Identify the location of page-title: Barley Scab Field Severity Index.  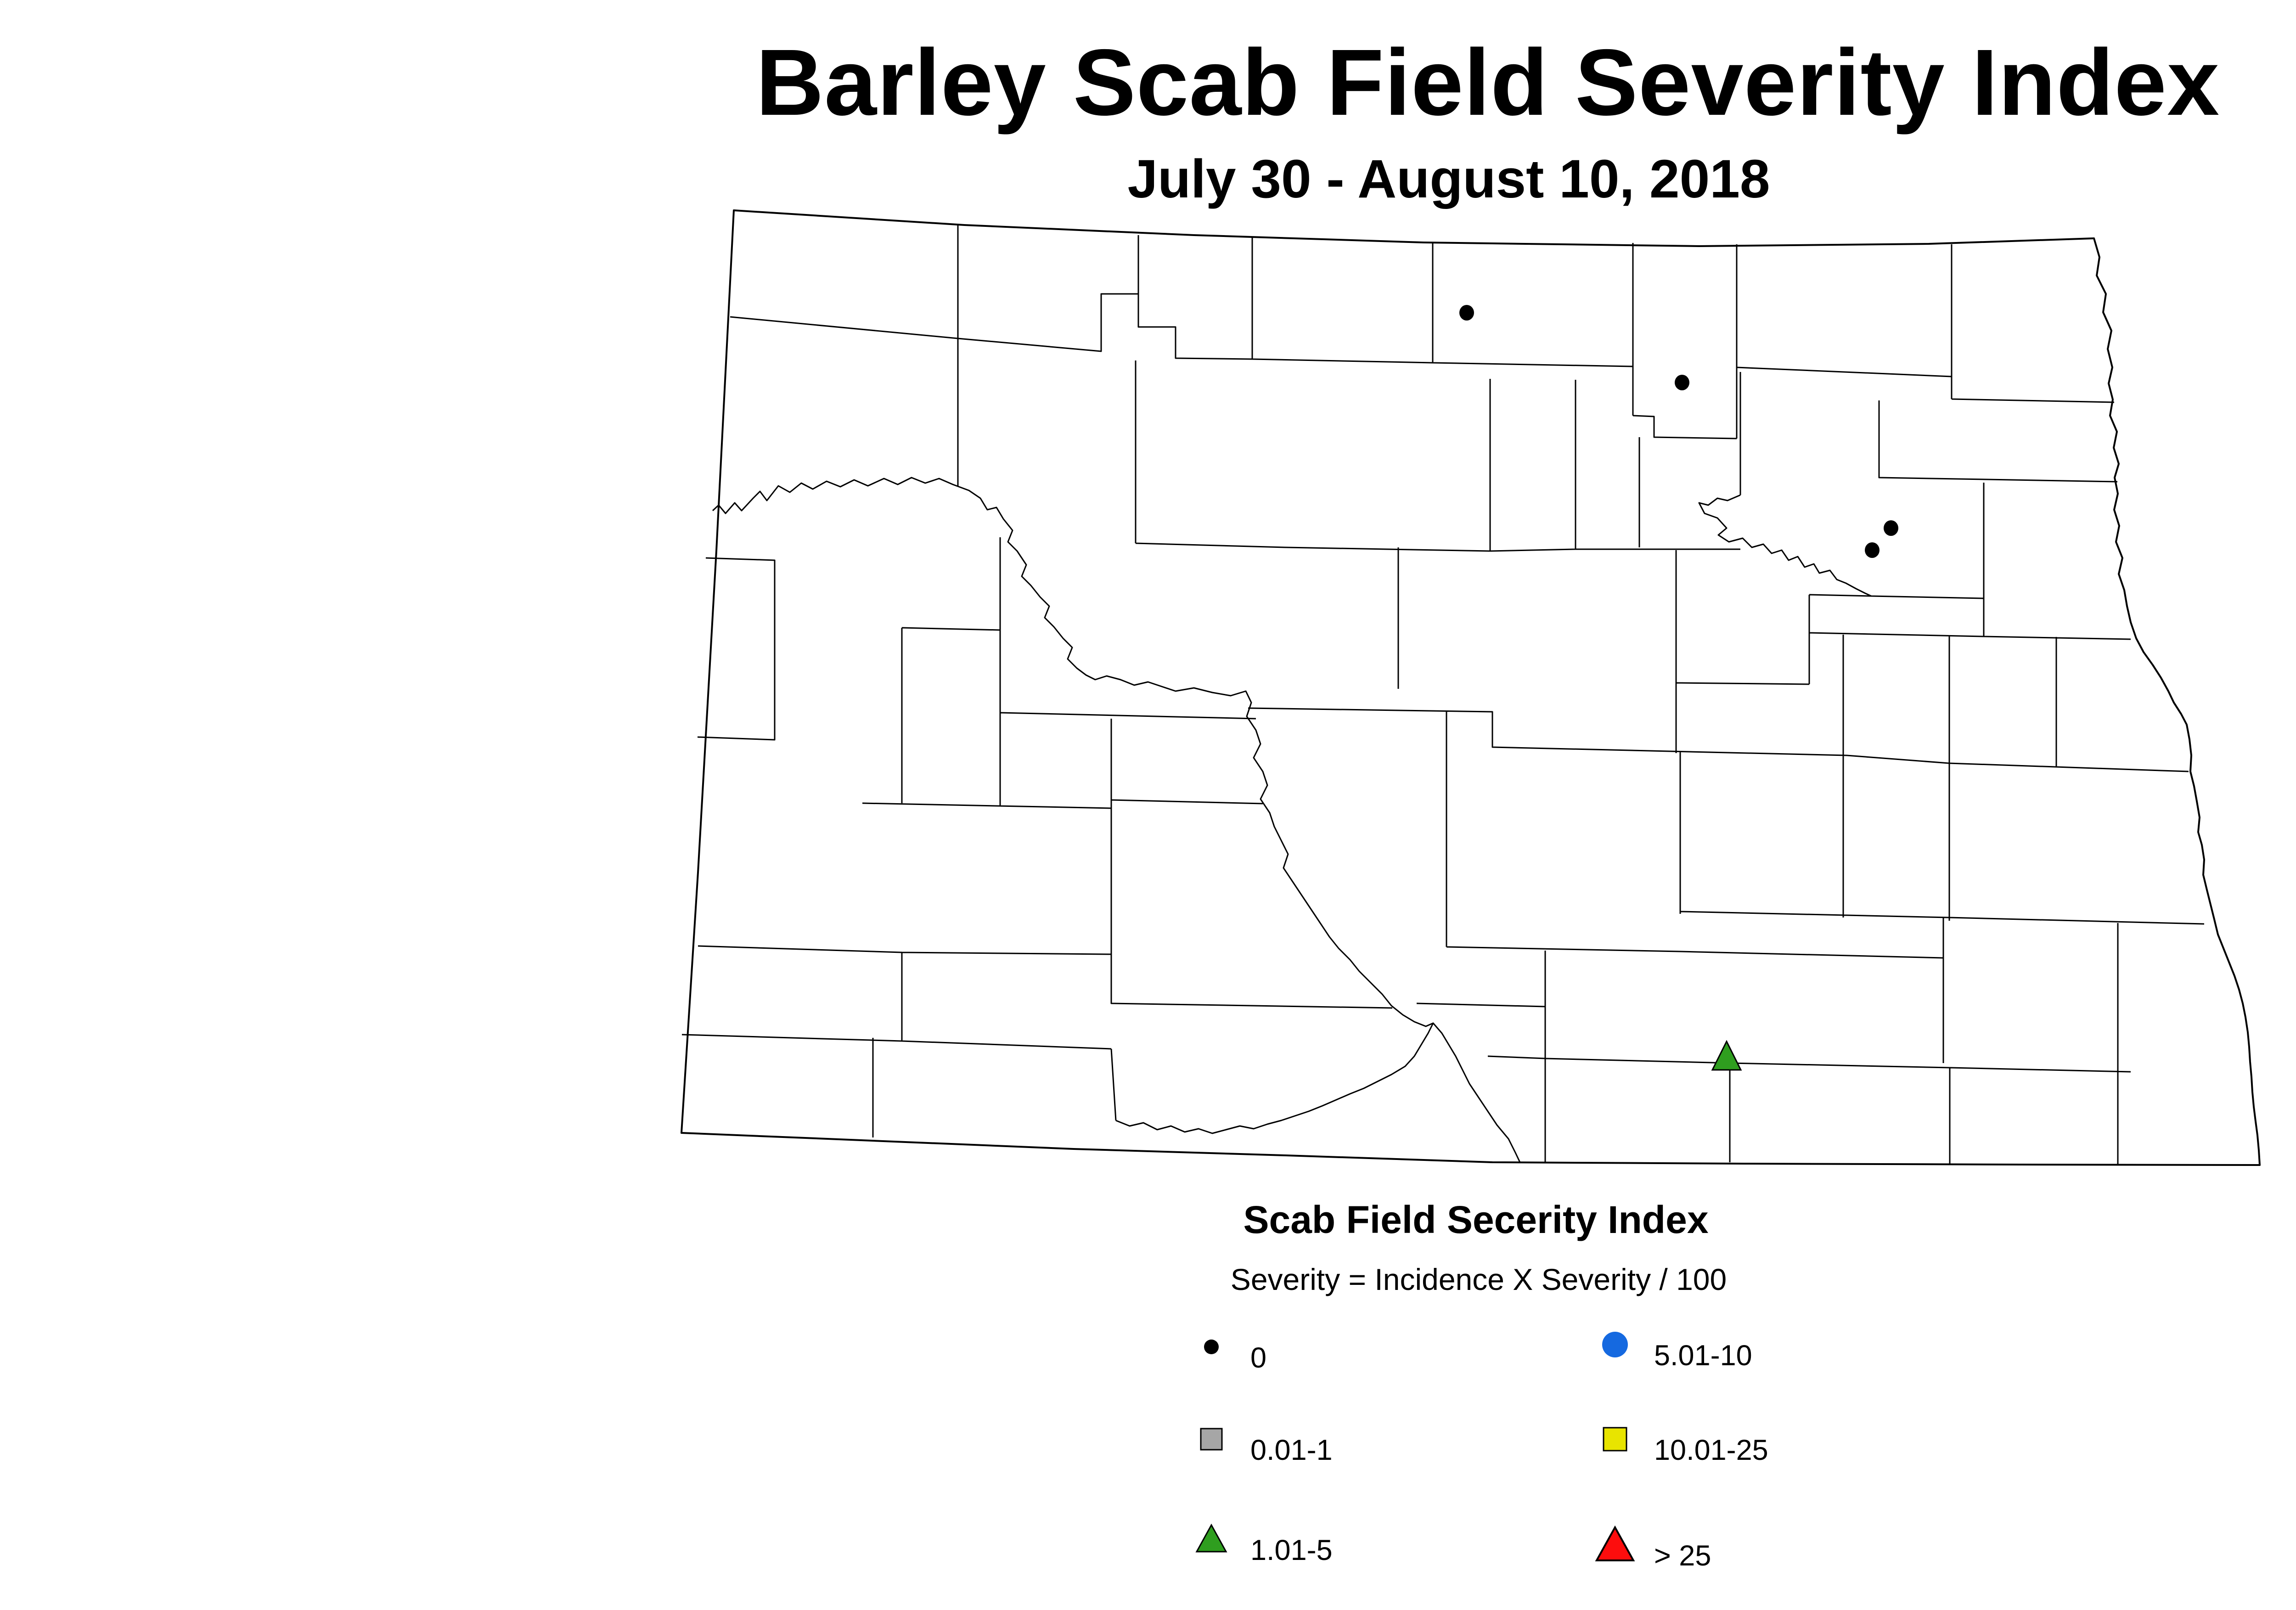
(1487, 83).